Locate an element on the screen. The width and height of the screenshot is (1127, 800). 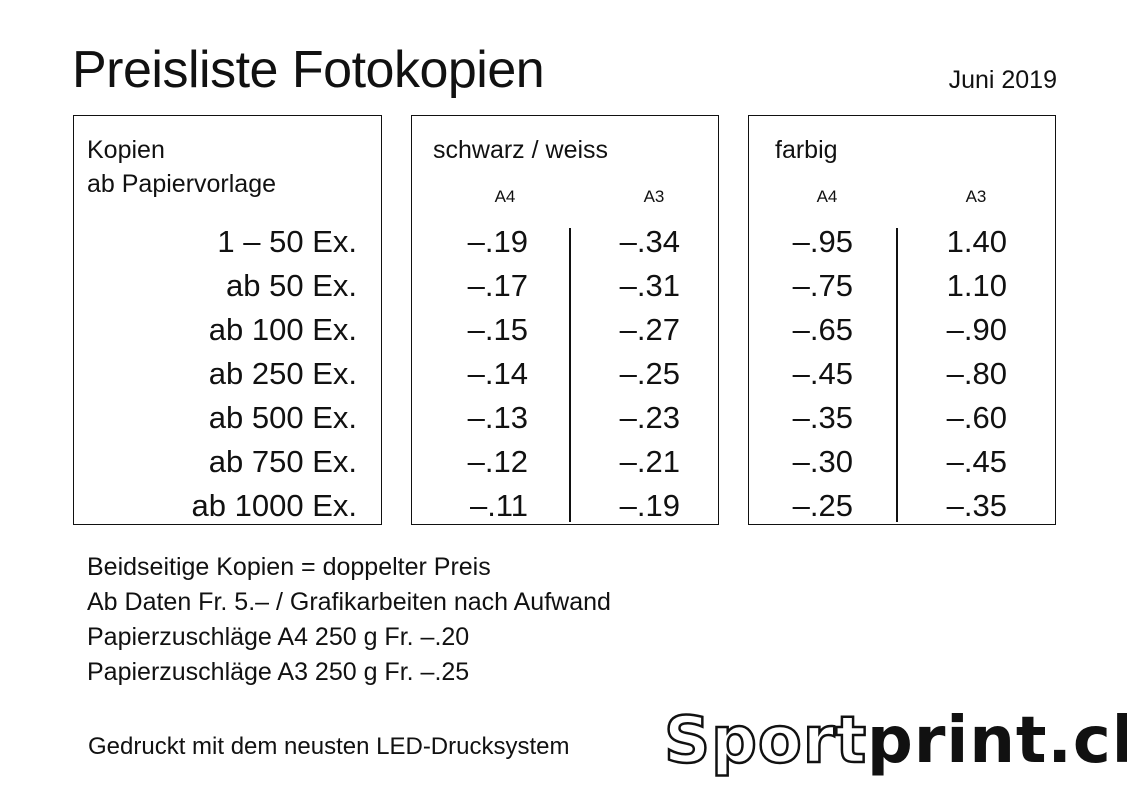
table-row: –.30 –.45 is located at coordinates (902, 462).